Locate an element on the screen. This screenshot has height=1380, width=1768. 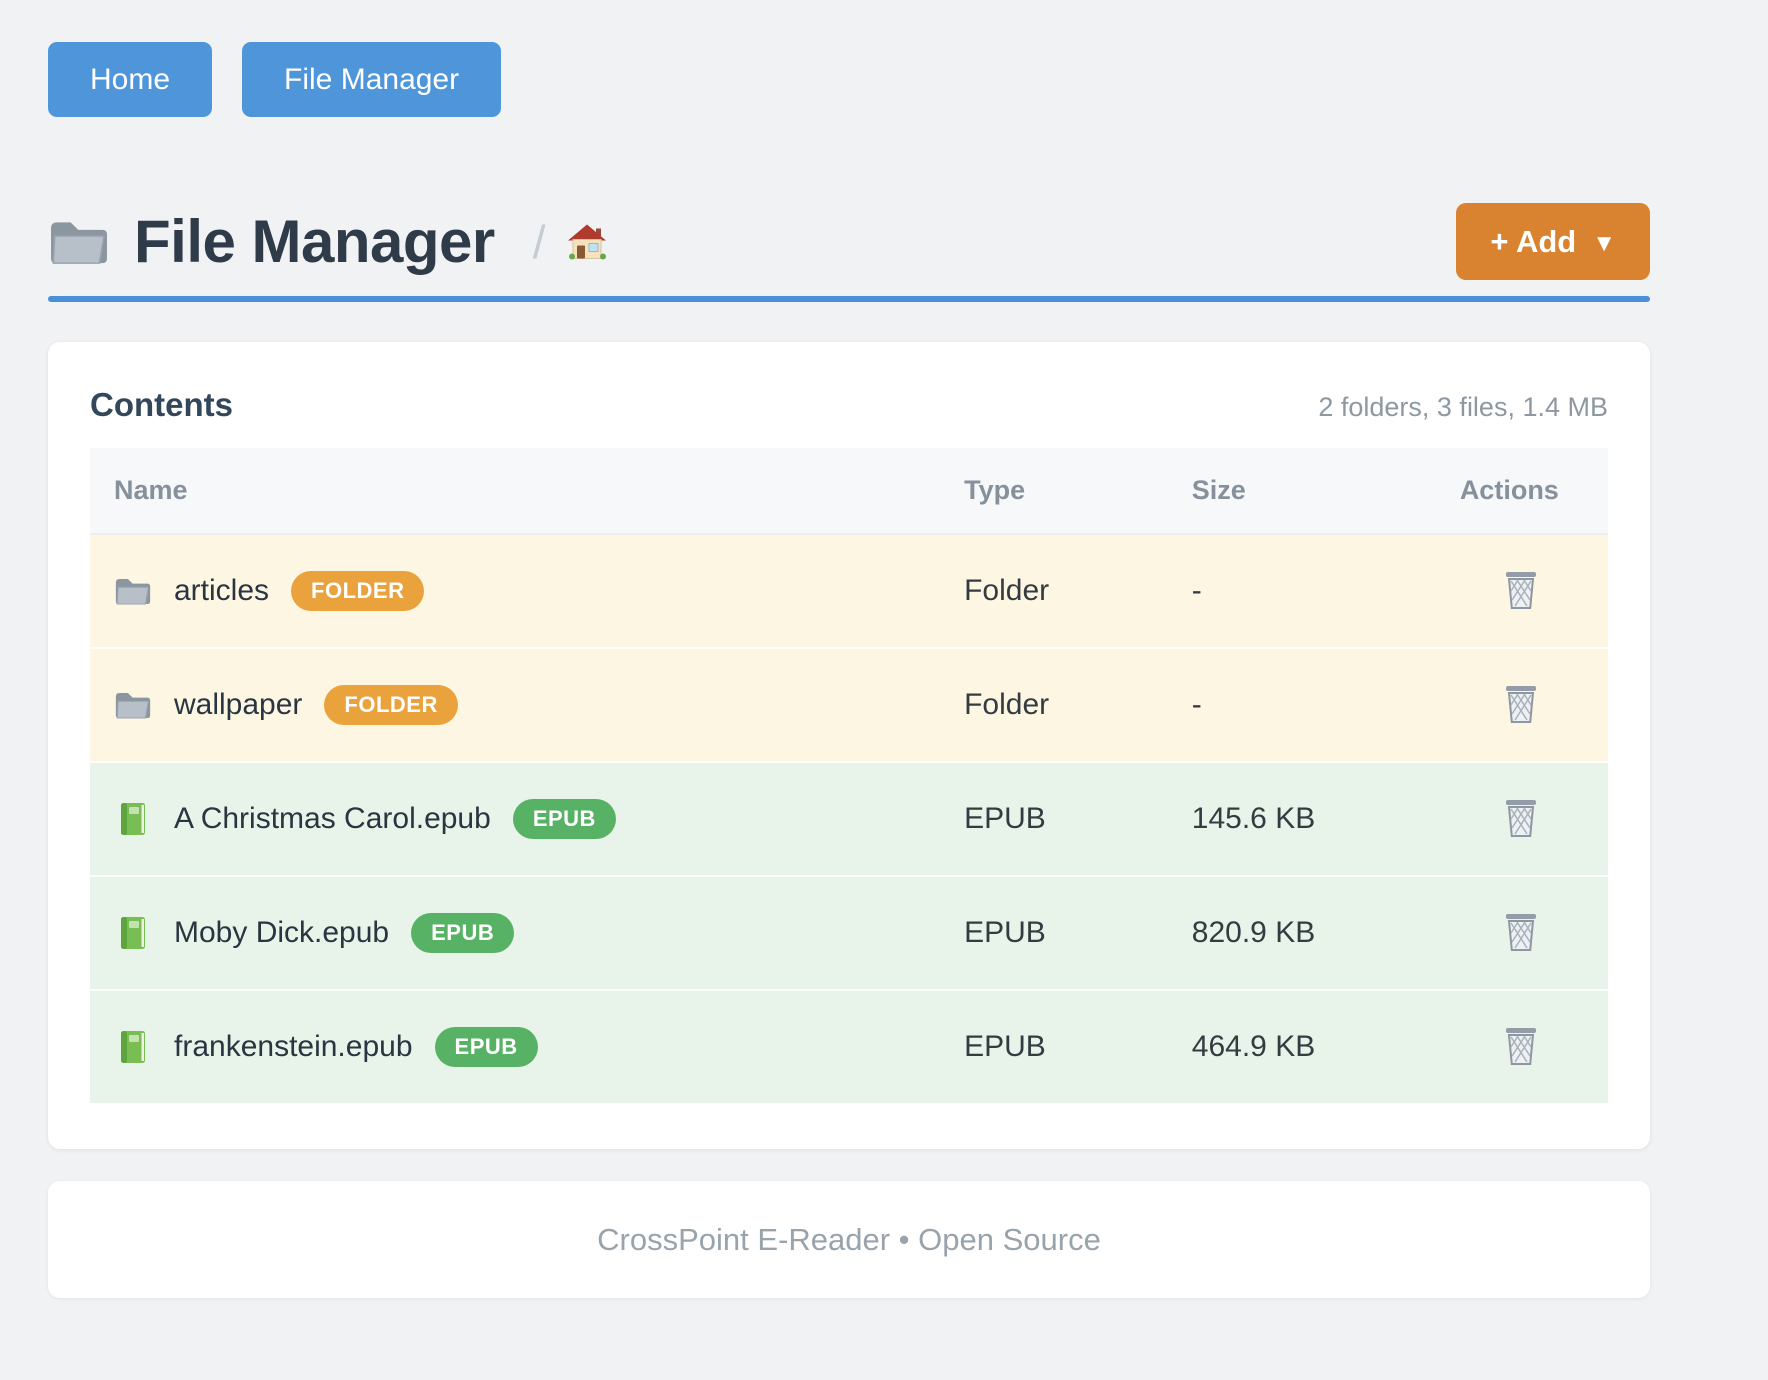
nav-file-manager-button: File Manager is located at coordinates (372, 79).